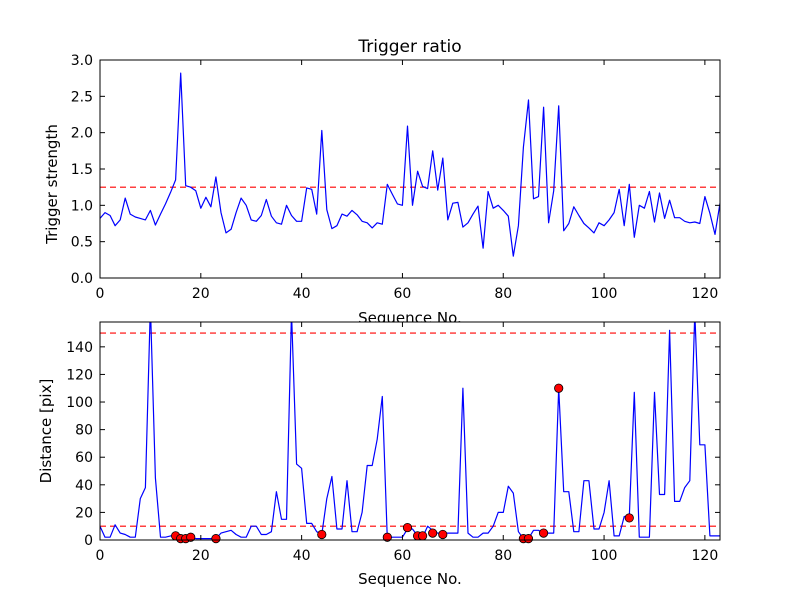 The height and width of the screenshot is (600, 800). What do you see at coordinates (410, 579) in the screenshot?
I see `bottom-chart-xlabel: Sequence No.` at bounding box center [410, 579].